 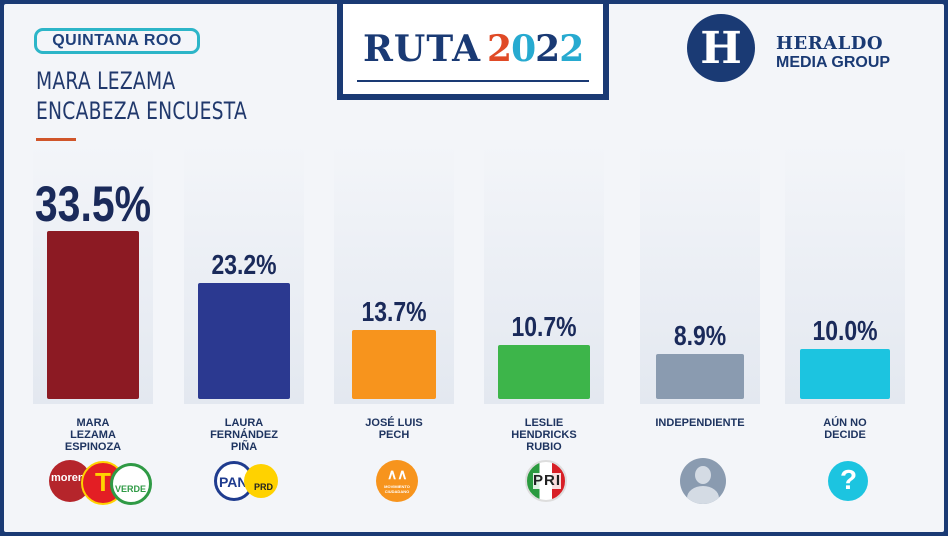 I want to click on bar-value-label: 8.9%, so click(x=700, y=335).